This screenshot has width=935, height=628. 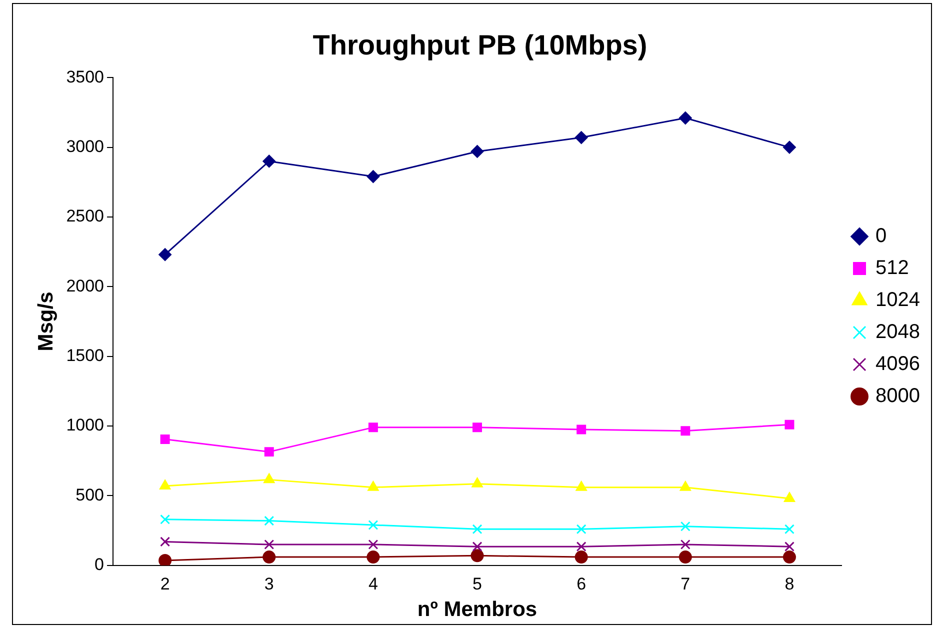 What do you see at coordinates (898, 332) in the screenshot?
I see `legend-label: 2048` at bounding box center [898, 332].